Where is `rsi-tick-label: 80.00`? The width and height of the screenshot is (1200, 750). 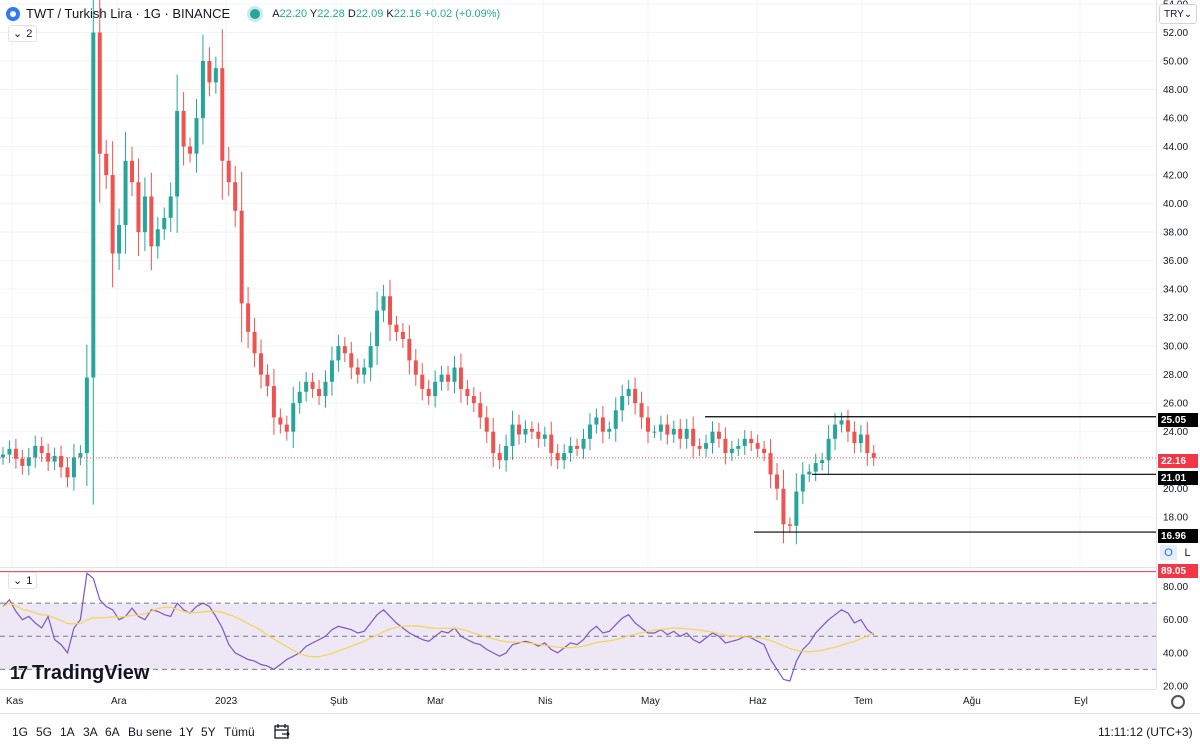
rsi-tick-label: 80.00 is located at coordinates (1175, 587).